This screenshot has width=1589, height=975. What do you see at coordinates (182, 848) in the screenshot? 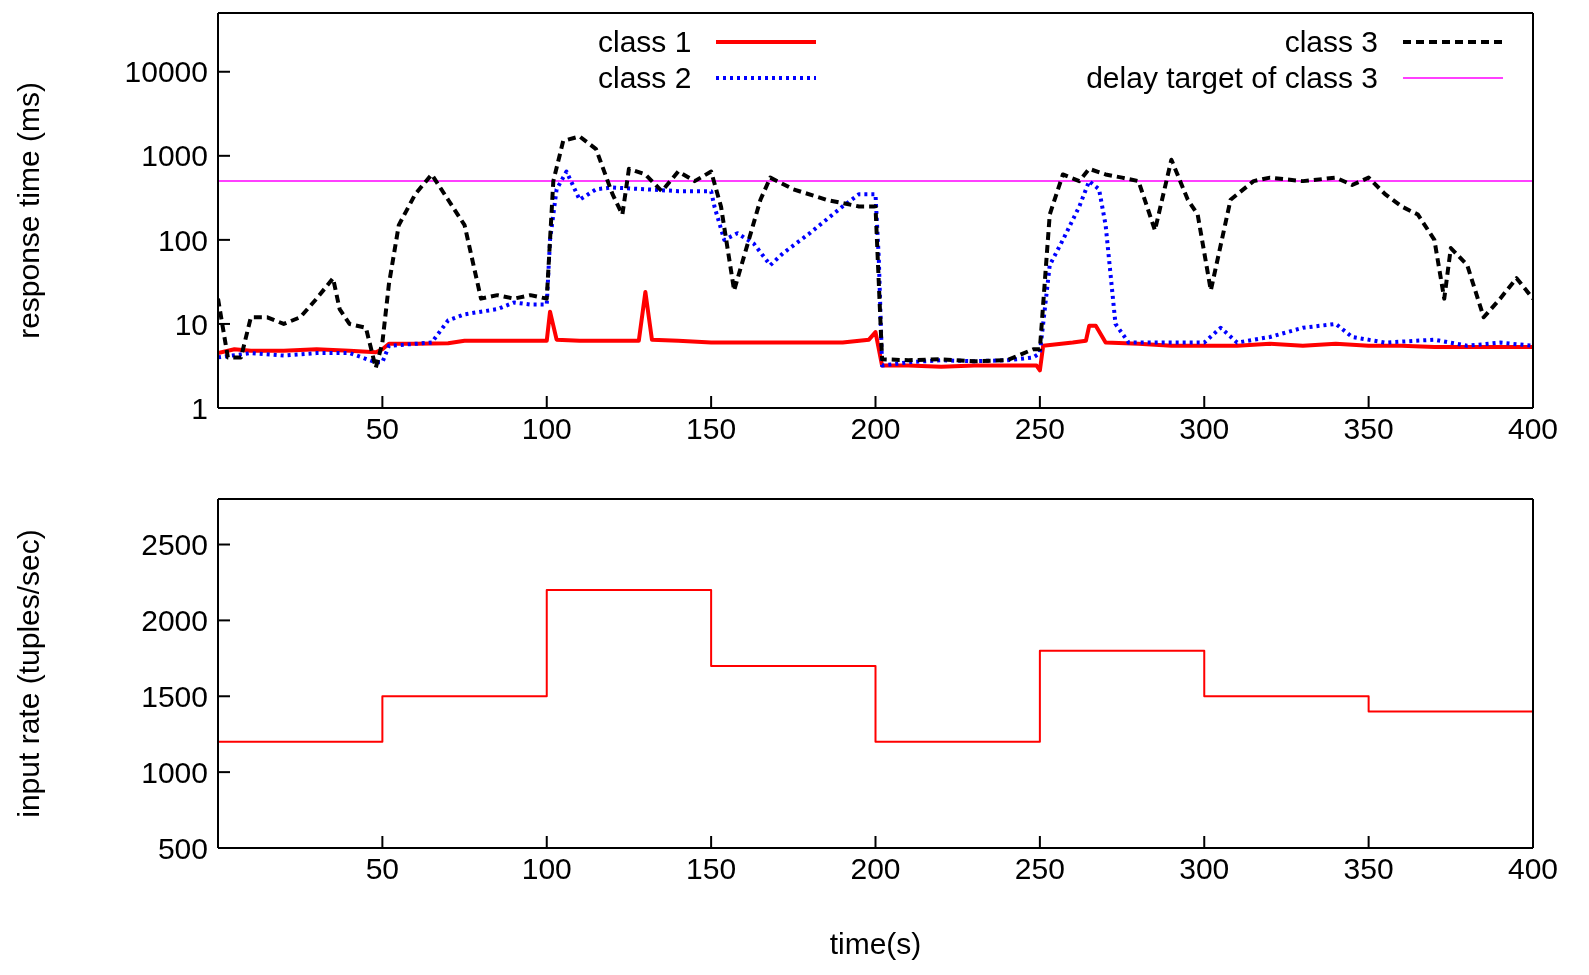
I see `y-tick-label: 500` at bounding box center [182, 848].